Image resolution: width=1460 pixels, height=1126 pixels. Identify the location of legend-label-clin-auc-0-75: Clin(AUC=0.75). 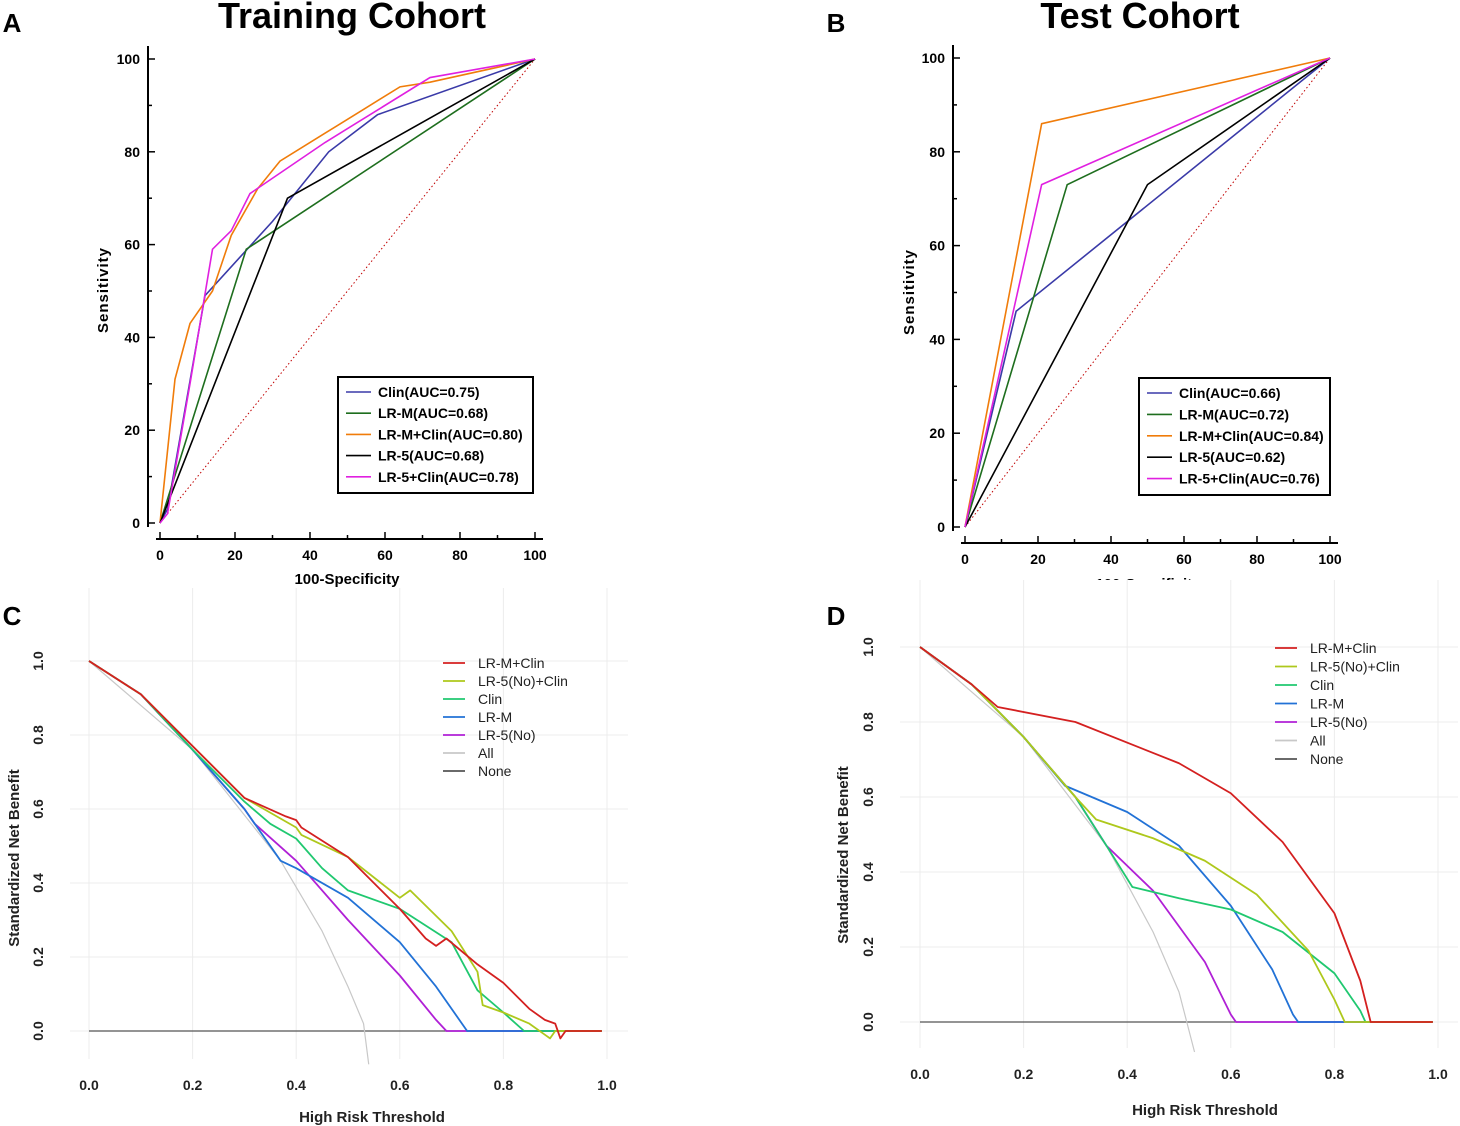
(429, 392).